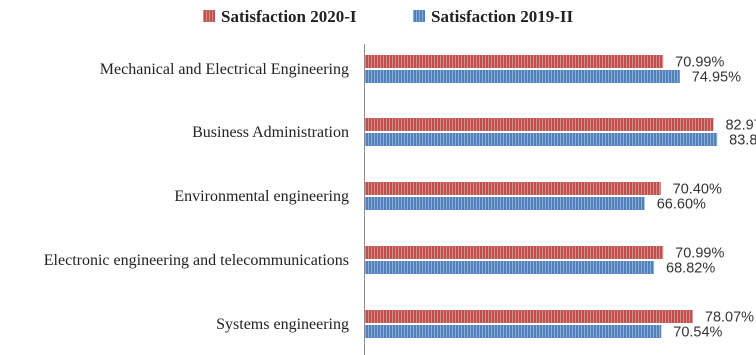  Describe the element at coordinates (742, 141) in the screenshot. I see `value-label-satisfaction-2019-ii-business-administration: 83.85%` at that location.